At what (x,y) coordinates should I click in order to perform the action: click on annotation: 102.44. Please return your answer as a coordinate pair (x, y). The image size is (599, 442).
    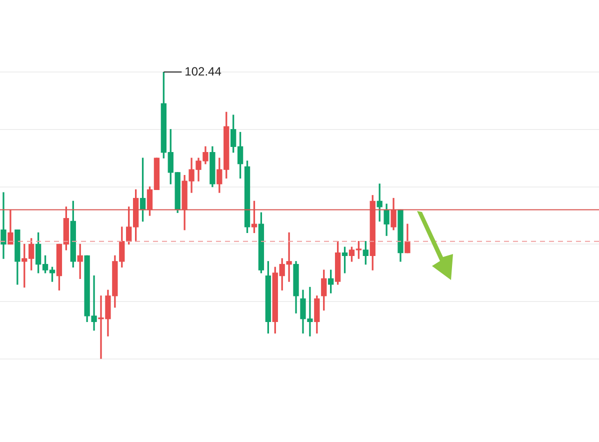
    Looking at the image, I should click on (203, 71).